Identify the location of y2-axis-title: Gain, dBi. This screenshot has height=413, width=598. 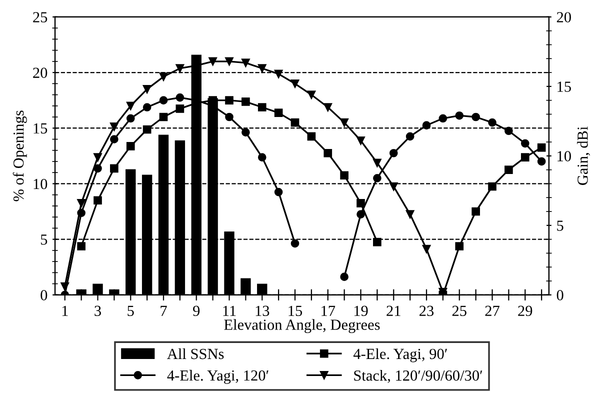
(583, 155).